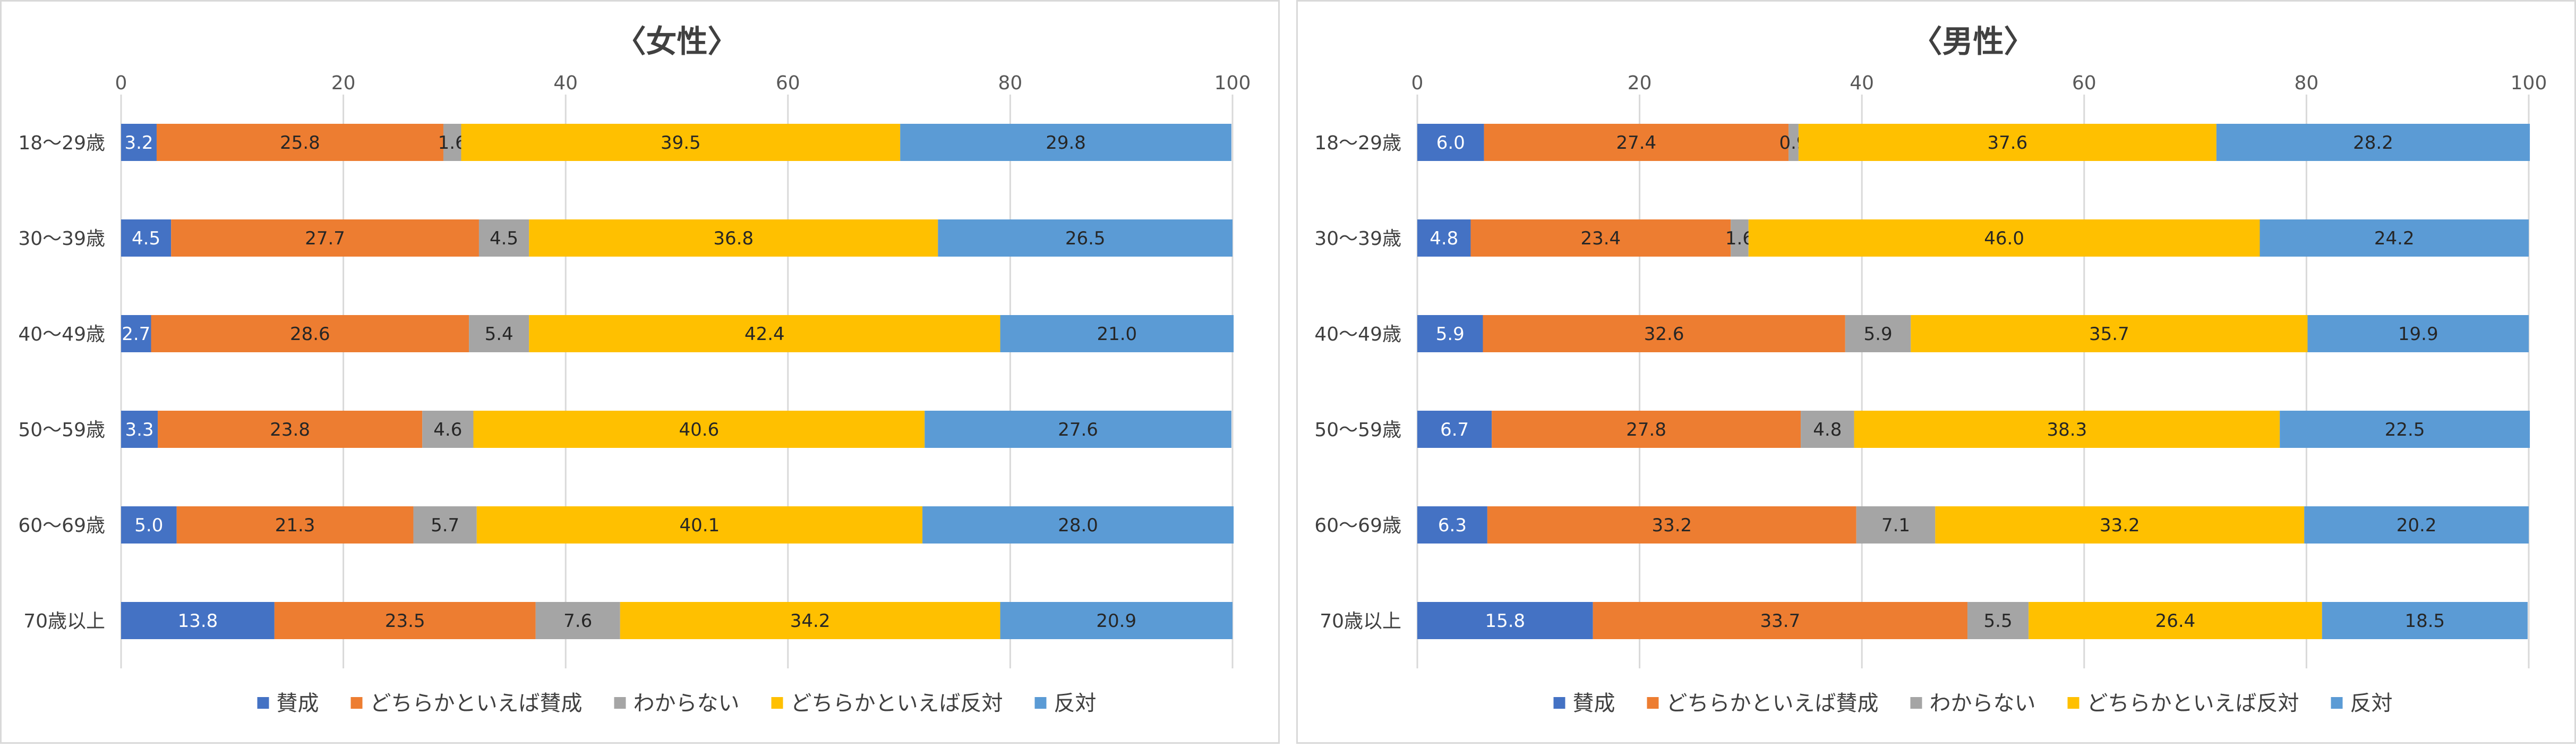  What do you see at coordinates (1452, 525) in the screenshot?
I see `data-label: 6.3` at bounding box center [1452, 525].